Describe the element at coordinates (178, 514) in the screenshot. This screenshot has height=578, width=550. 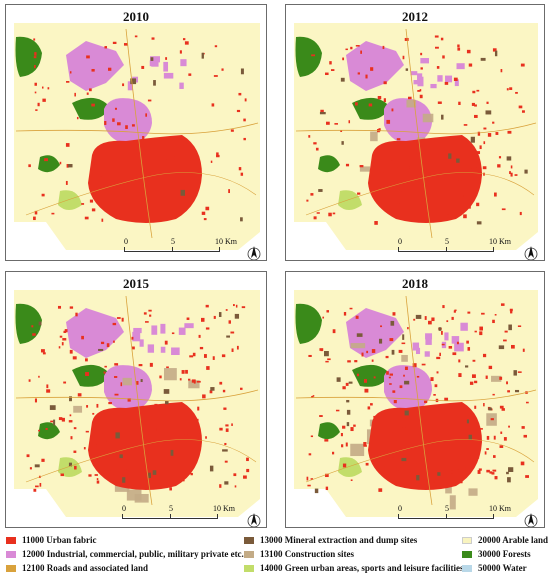
I see `scale-bar: 0 5 10 Km` at that location.